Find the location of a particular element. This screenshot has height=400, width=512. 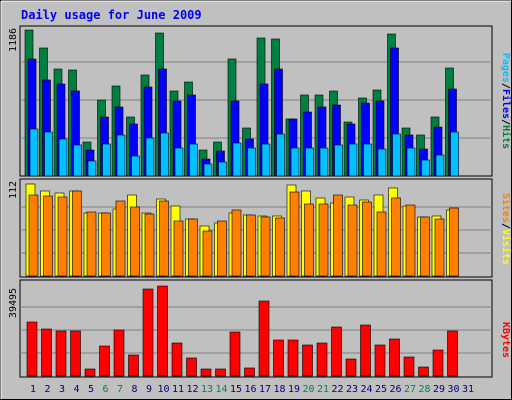

x-tick-label-day-25: 25 is located at coordinates (381, 389).